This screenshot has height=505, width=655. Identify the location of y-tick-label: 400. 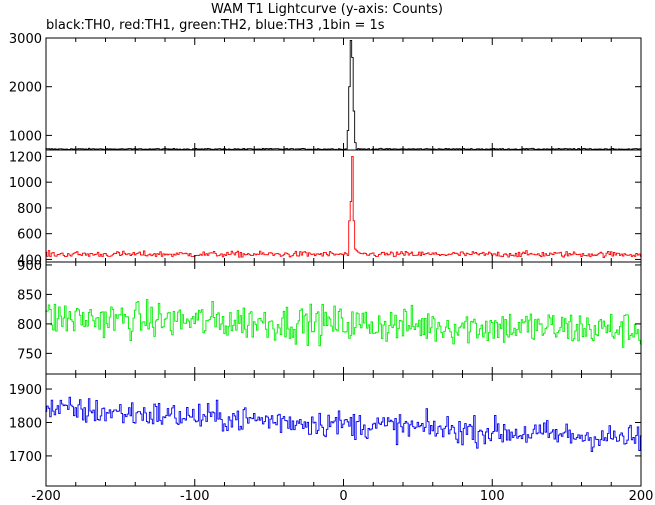
(29, 260).